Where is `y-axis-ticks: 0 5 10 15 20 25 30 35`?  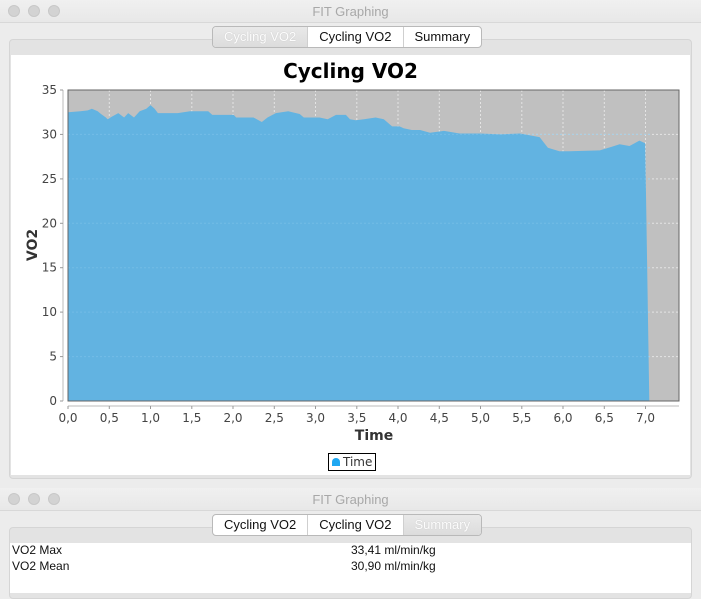 y-axis-ticks: 0 5 10 15 20 25 30 35 is located at coordinates (52, 245).